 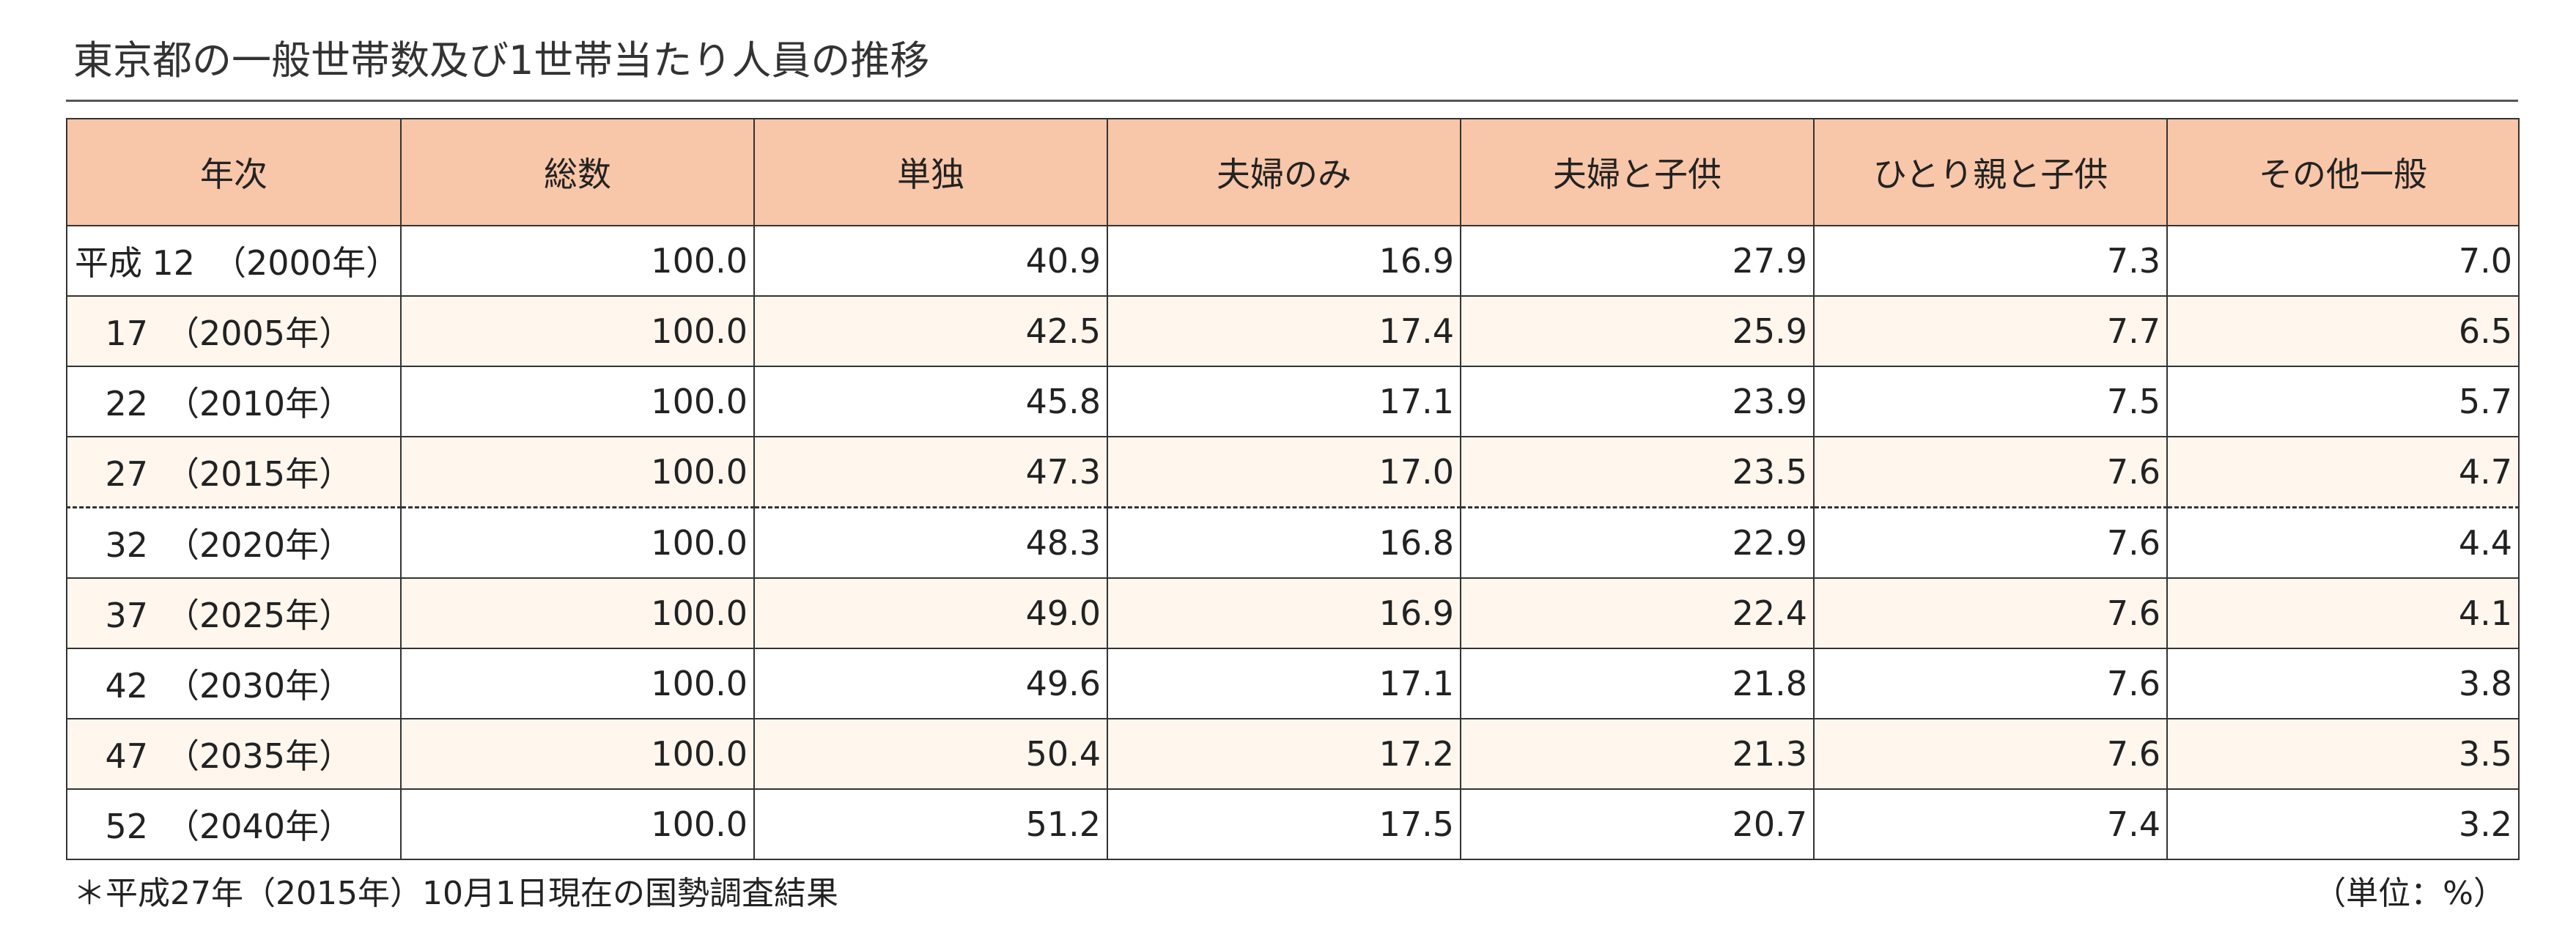 I want to click on other-cell: 4.7, so click(x=2343, y=472).